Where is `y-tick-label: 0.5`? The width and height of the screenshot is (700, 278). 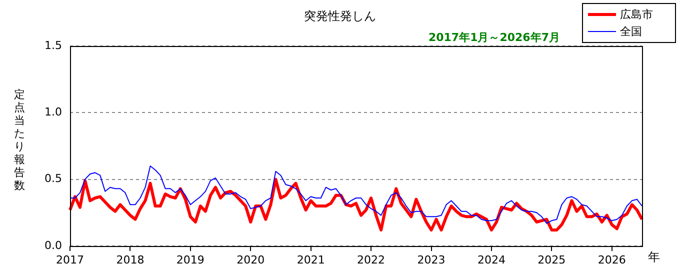 y-tick-label: 0.5 is located at coordinates (53, 179).